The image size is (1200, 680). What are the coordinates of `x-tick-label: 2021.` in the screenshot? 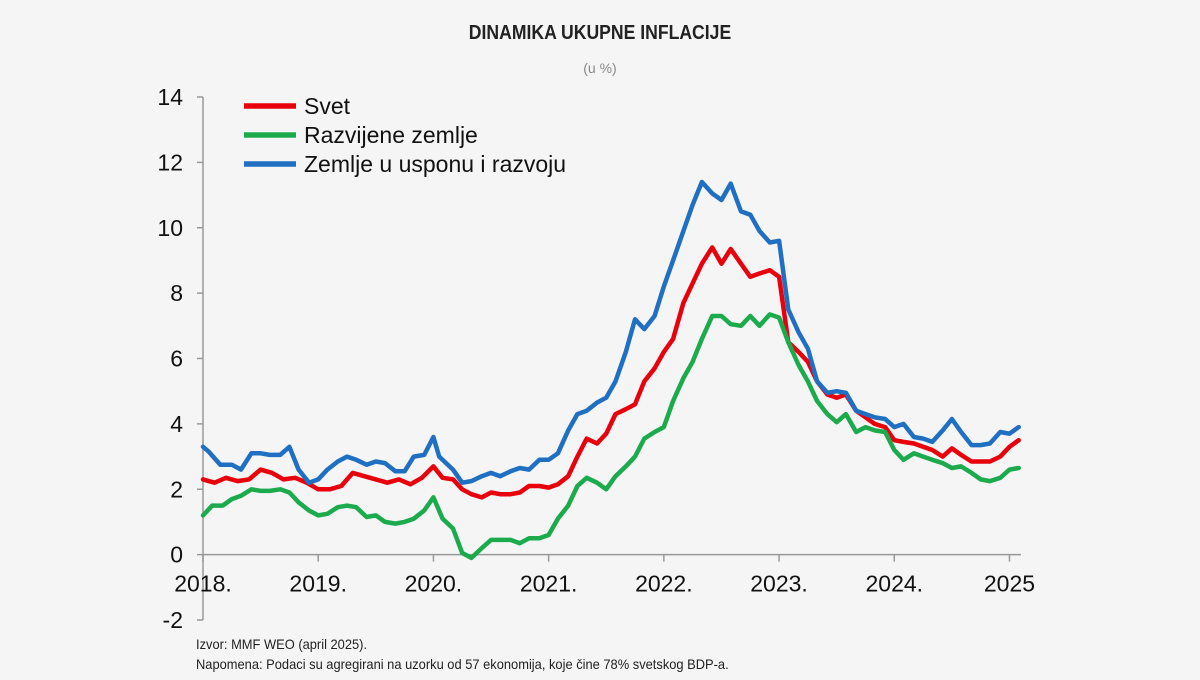 It's located at (549, 584).